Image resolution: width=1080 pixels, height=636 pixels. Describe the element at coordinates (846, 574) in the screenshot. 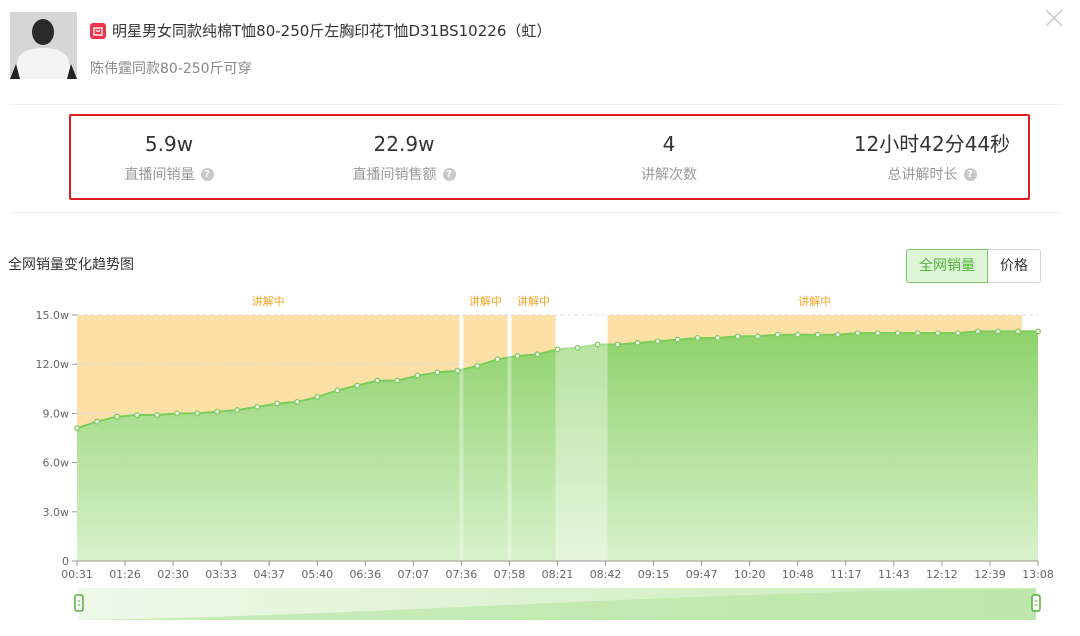

I see `x-tick-label: 11:17` at that location.